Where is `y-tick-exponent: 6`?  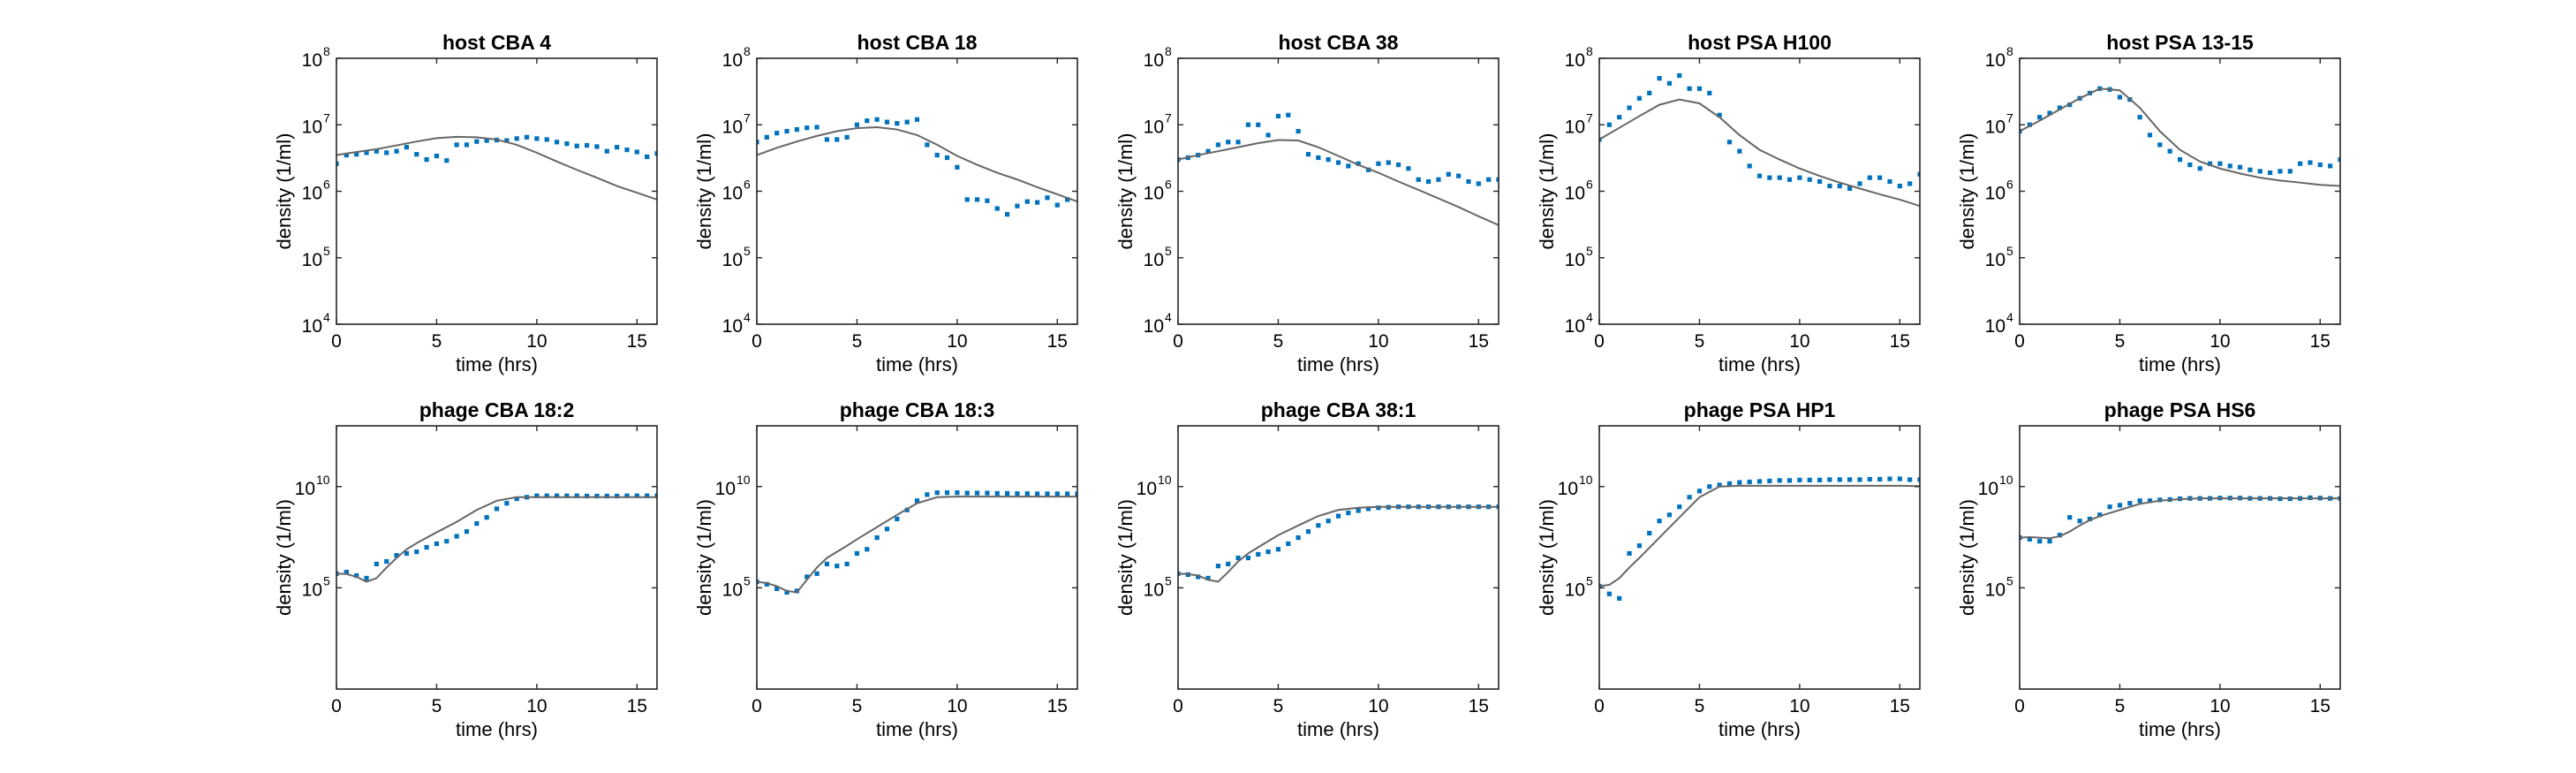 y-tick-exponent: 6 is located at coordinates (326, 185).